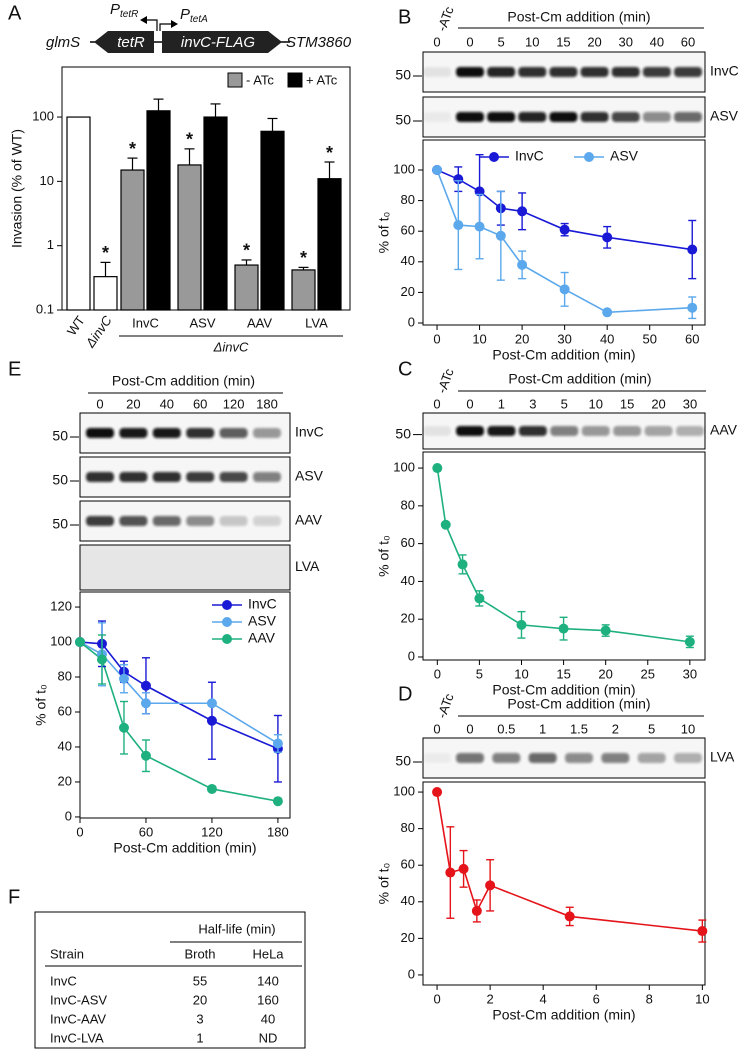 The width and height of the screenshot is (750, 1057). What do you see at coordinates (411, 655) in the screenshot?
I see `y-tick-label: 0` at bounding box center [411, 655].